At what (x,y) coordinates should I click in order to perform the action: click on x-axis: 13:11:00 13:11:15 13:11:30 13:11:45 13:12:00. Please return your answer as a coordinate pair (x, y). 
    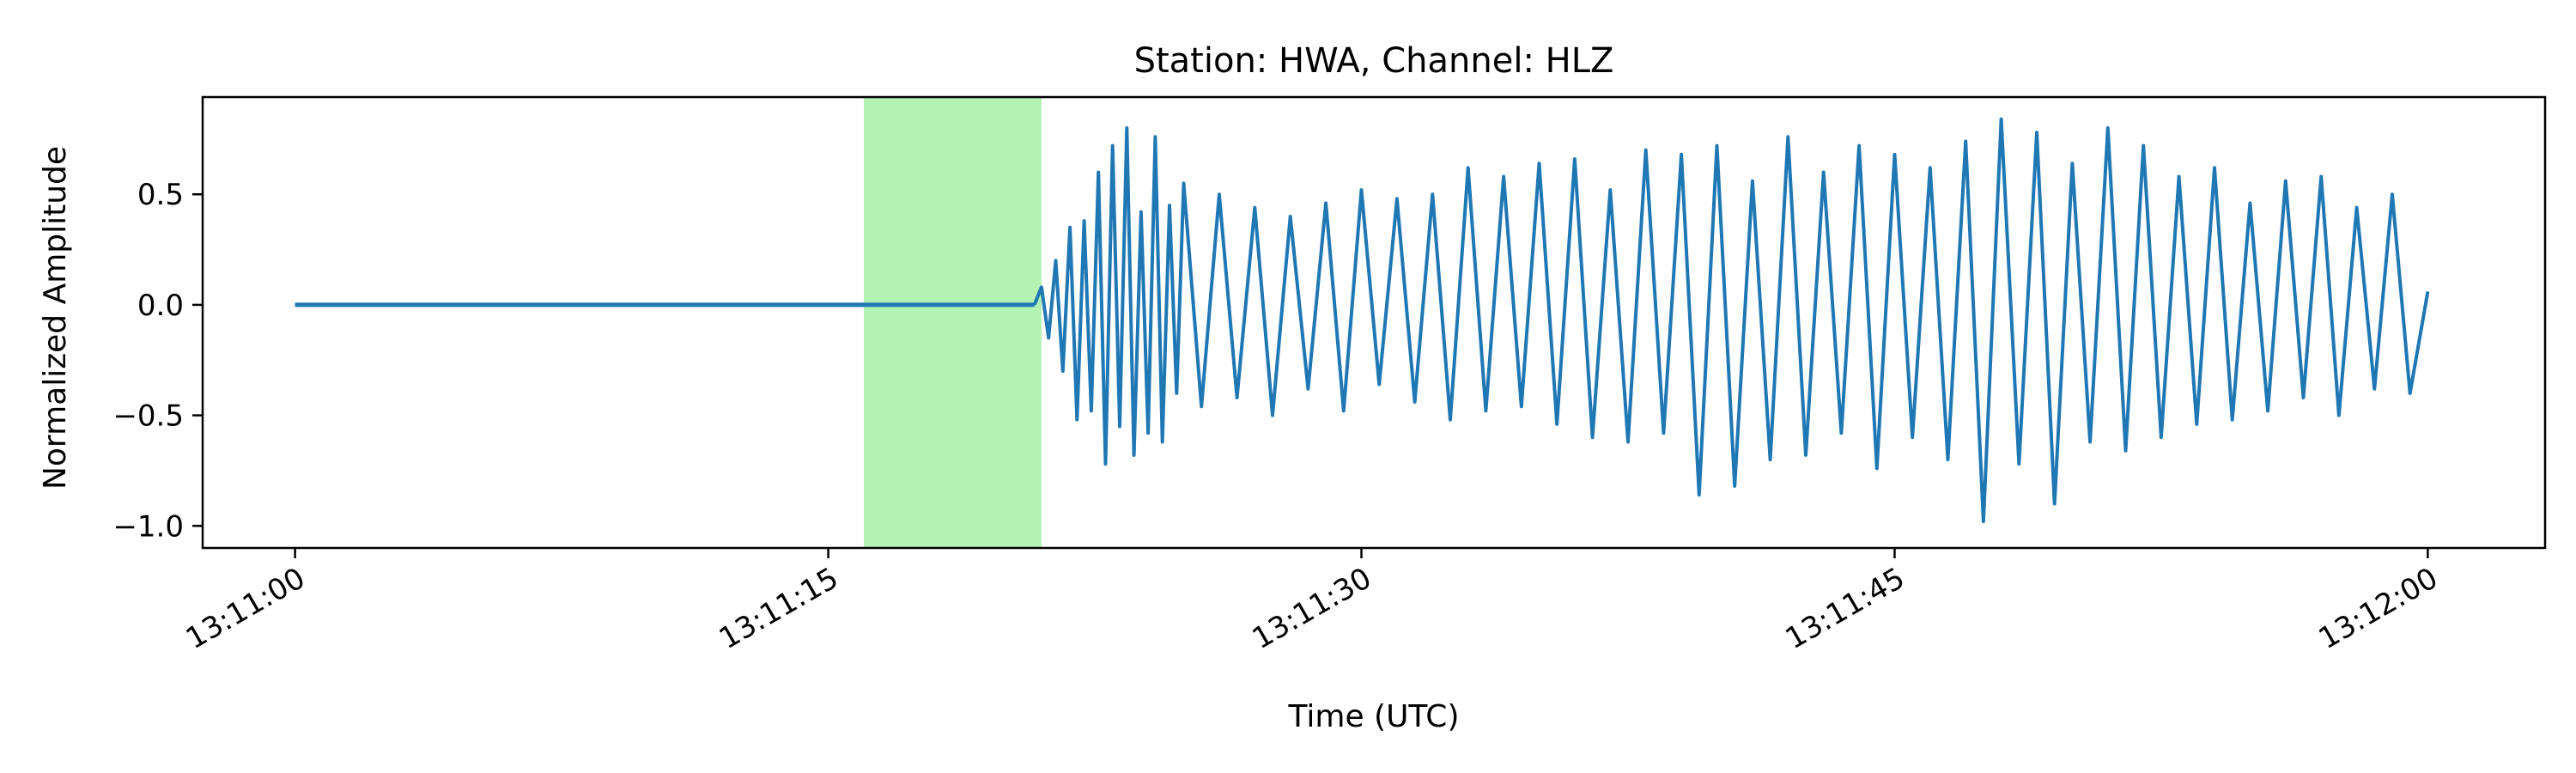
    Looking at the image, I should click on (1312, 602).